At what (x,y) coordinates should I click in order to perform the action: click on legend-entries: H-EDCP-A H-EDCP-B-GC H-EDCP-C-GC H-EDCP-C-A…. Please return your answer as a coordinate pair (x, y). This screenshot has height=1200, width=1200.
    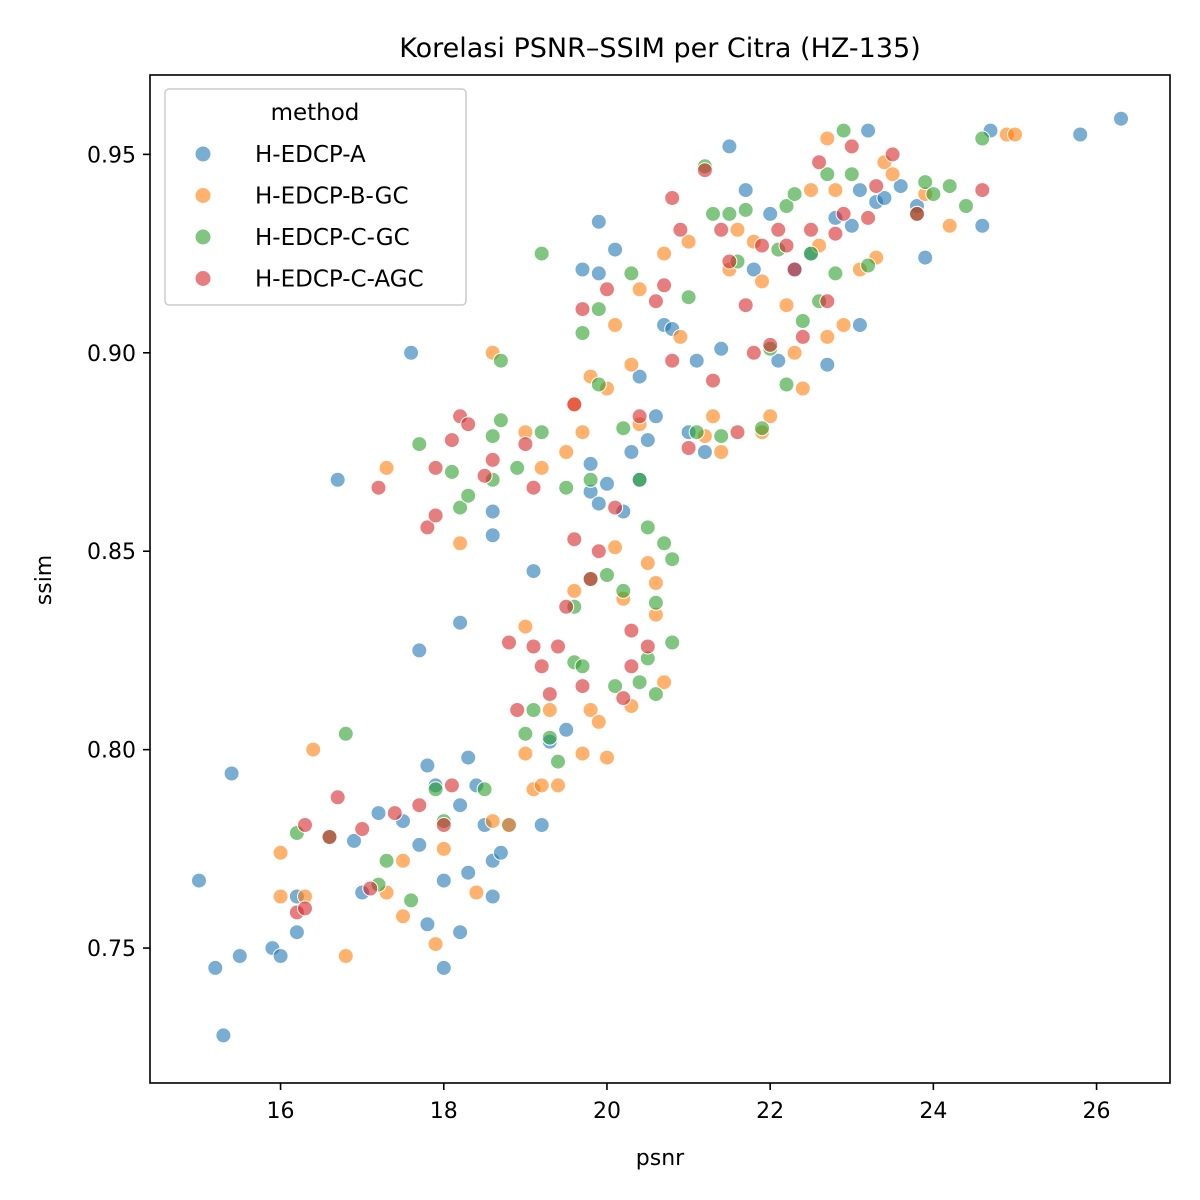
    Looking at the image, I should click on (309, 217).